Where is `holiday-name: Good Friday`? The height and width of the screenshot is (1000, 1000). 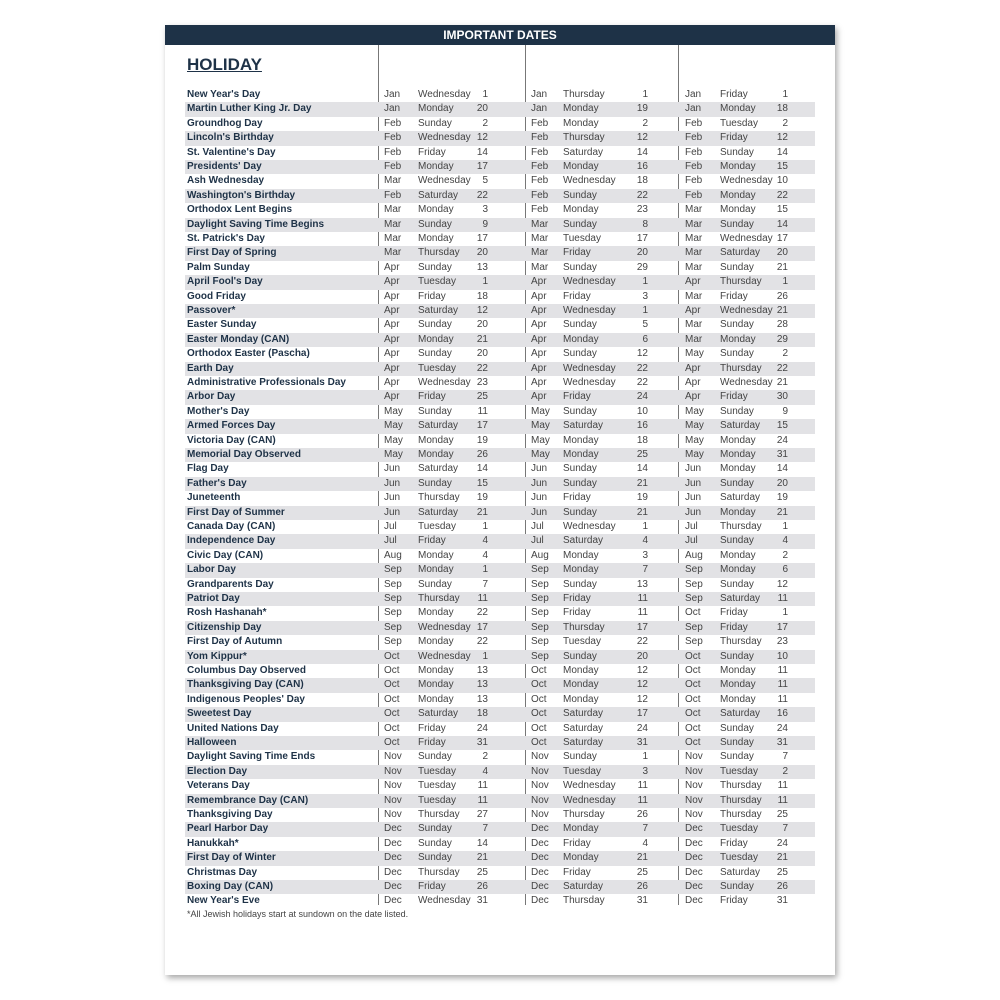
holiday-name: Good Friday is located at coordinates (216, 296).